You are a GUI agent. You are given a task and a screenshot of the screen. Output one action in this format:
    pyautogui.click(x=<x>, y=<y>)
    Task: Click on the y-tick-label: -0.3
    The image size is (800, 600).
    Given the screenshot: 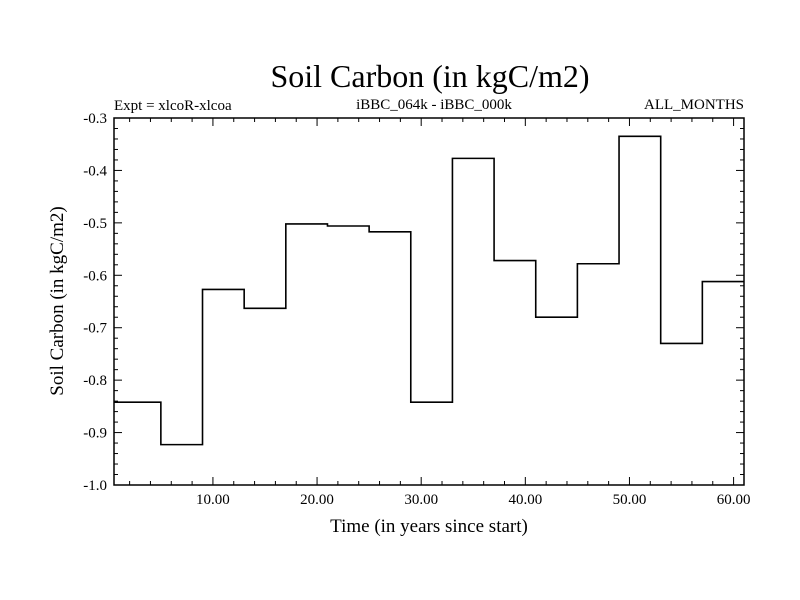 What is the action you would take?
    pyautogui.click(x=95, y=119)
    